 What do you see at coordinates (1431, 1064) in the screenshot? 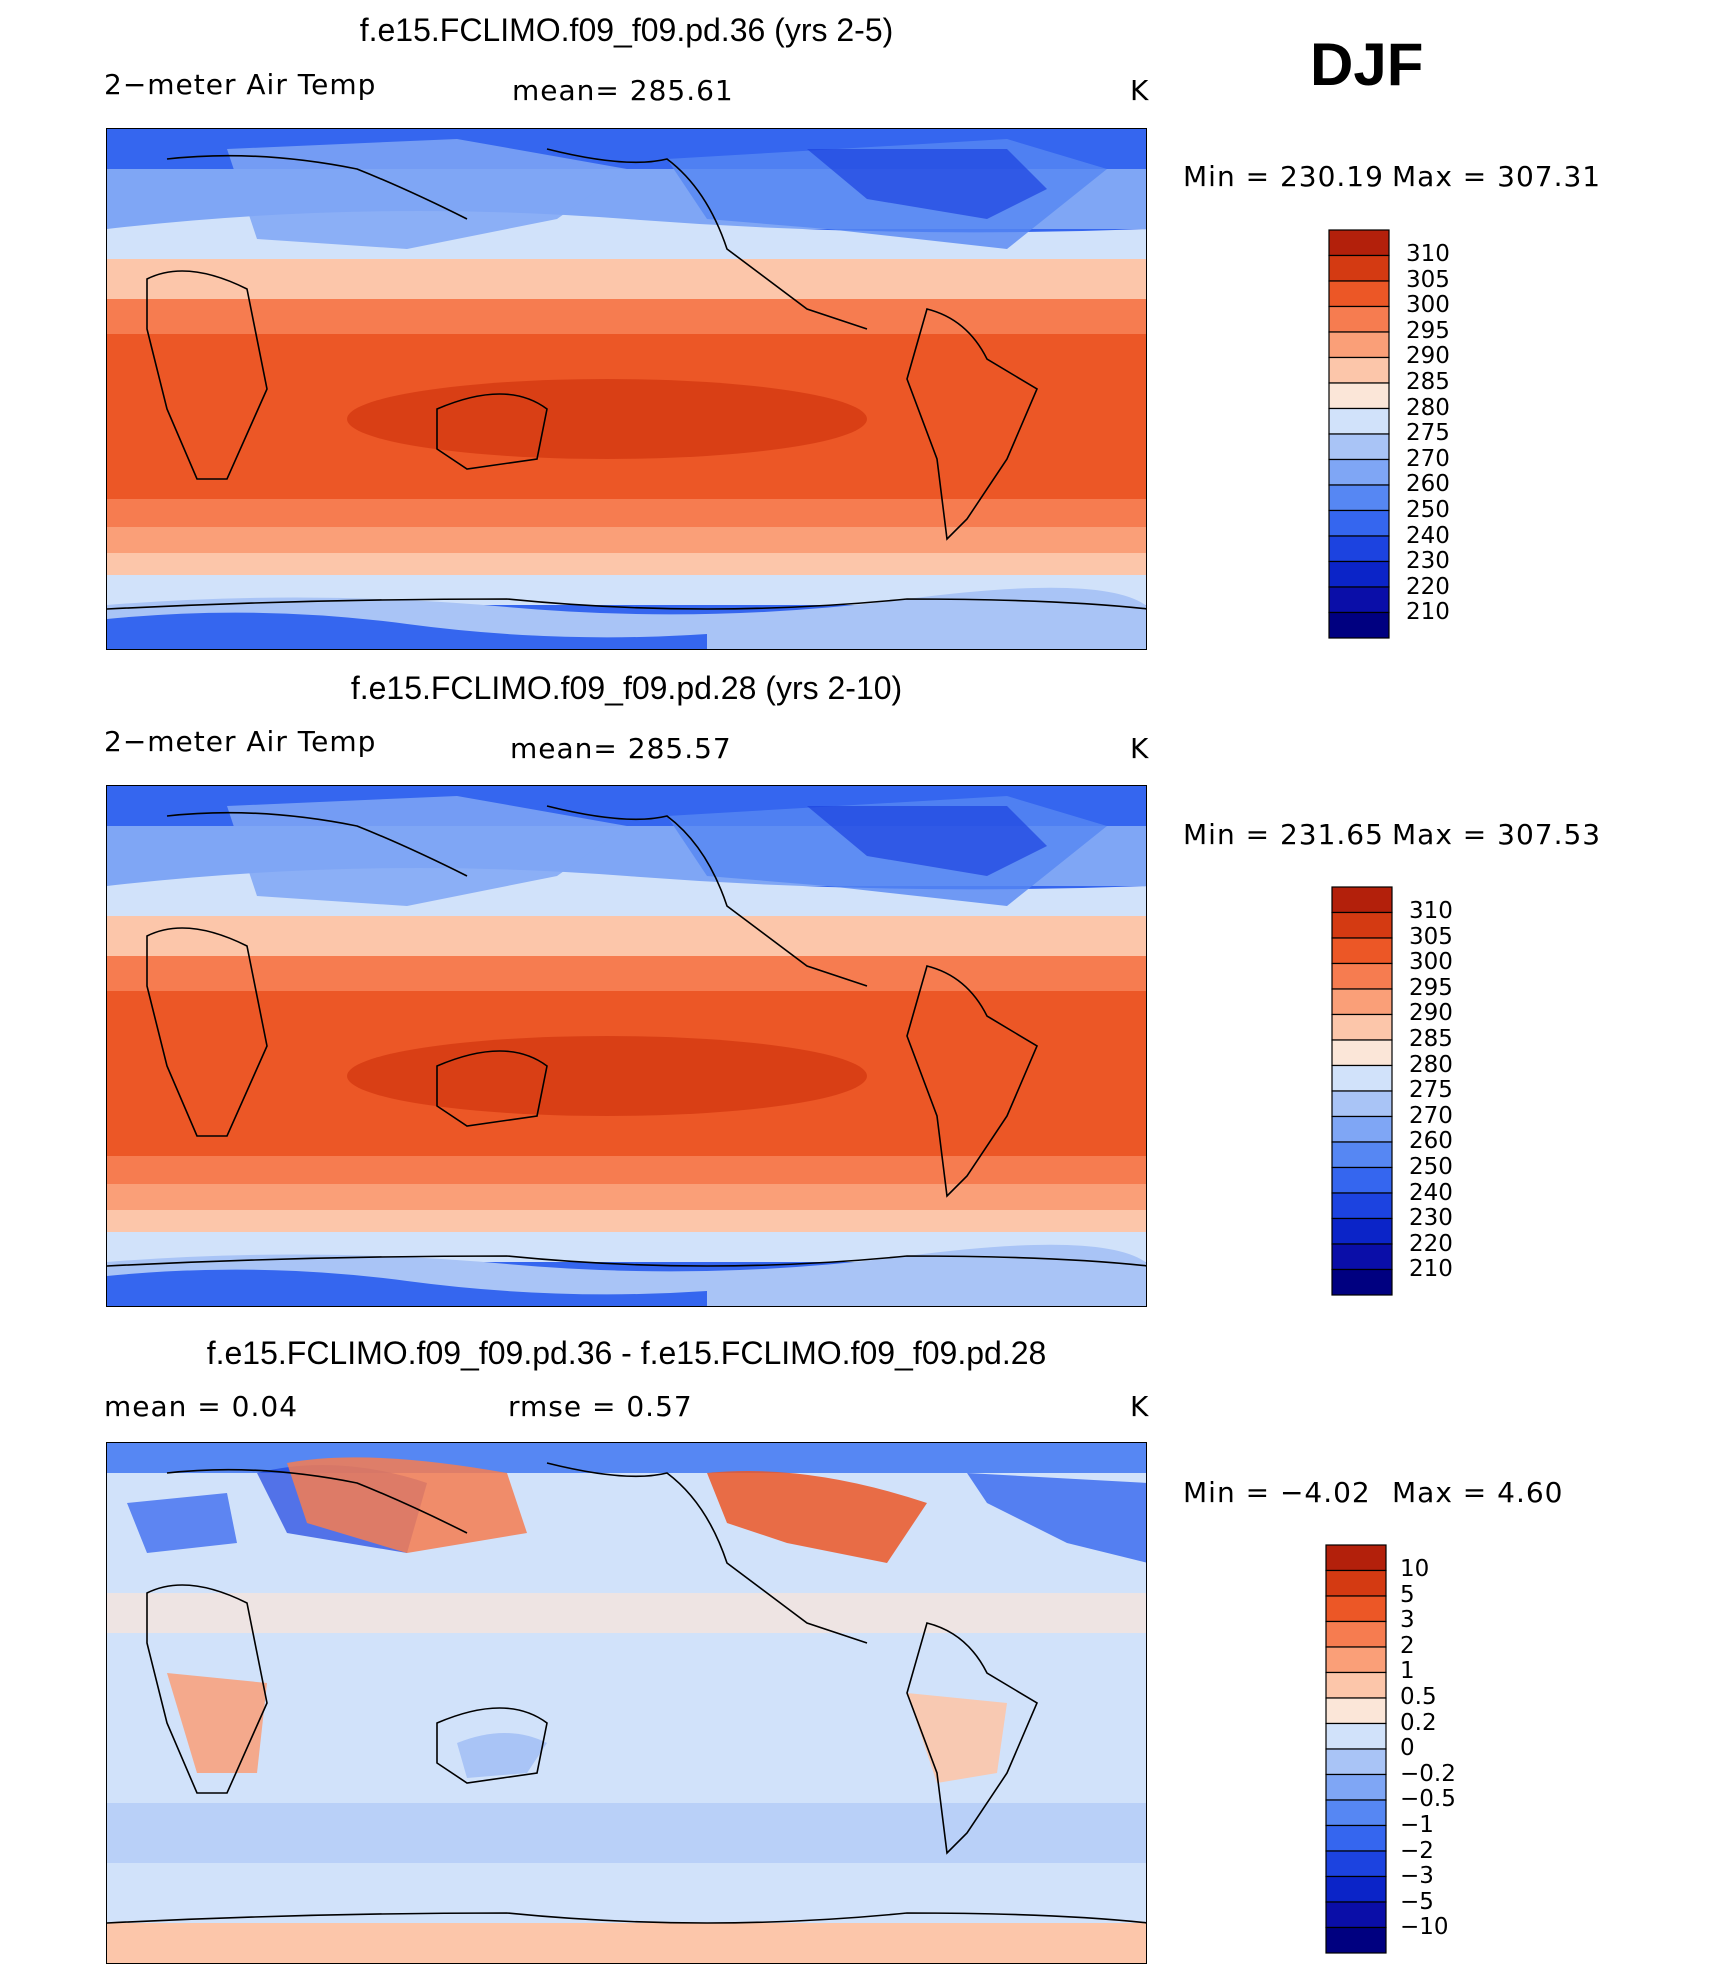
I see `colorbar-tick-label: 280` at bounding box center [1431, 1064].